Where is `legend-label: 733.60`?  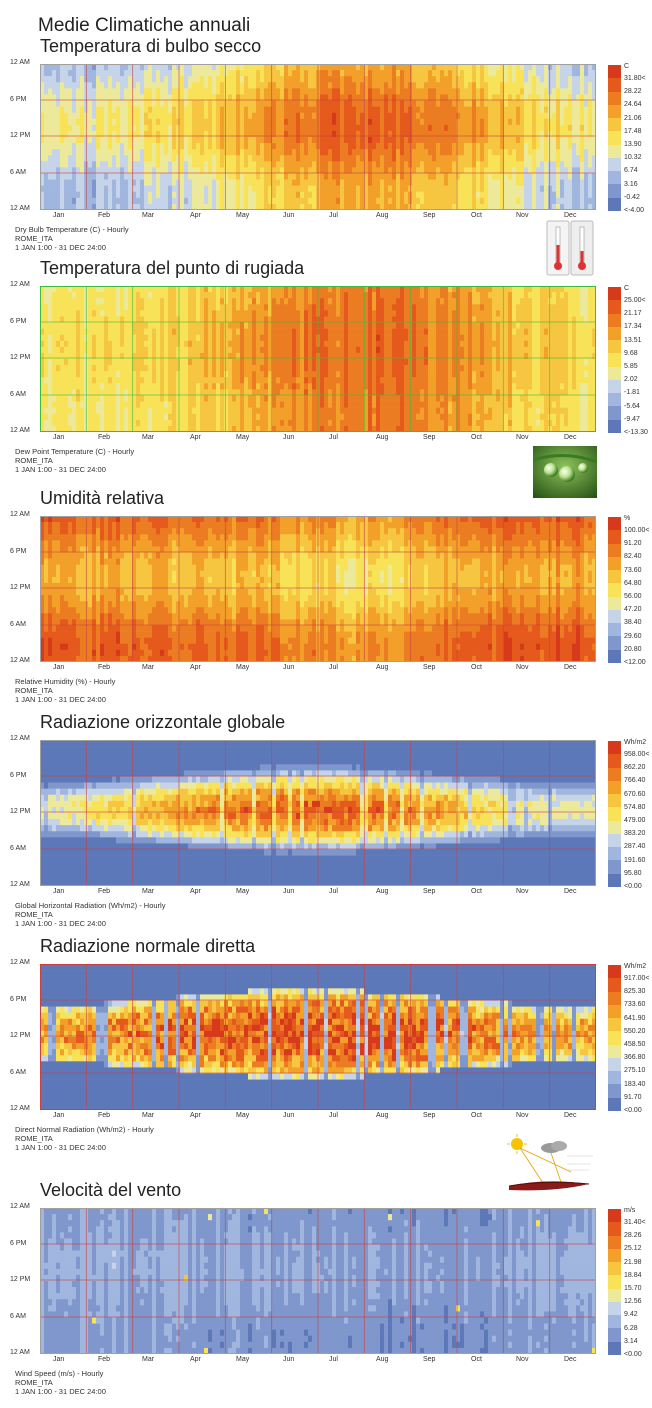
legend-label: 733.60 is located at coordinates (634, 1004).